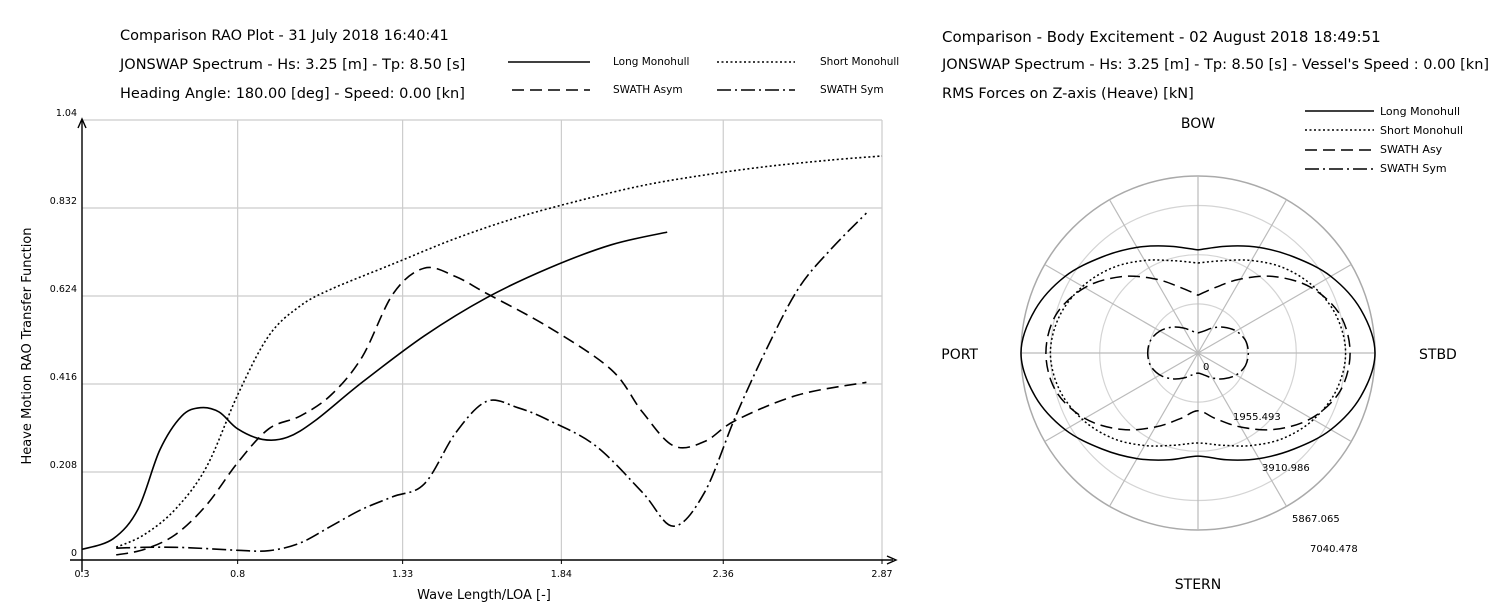 This screenshot has height=615, width=1488. What do you see at coordinates (1334, 549) in the screenshot?
I see `polar-ring-label: 7040.478` at bounding box center [1334, 549].